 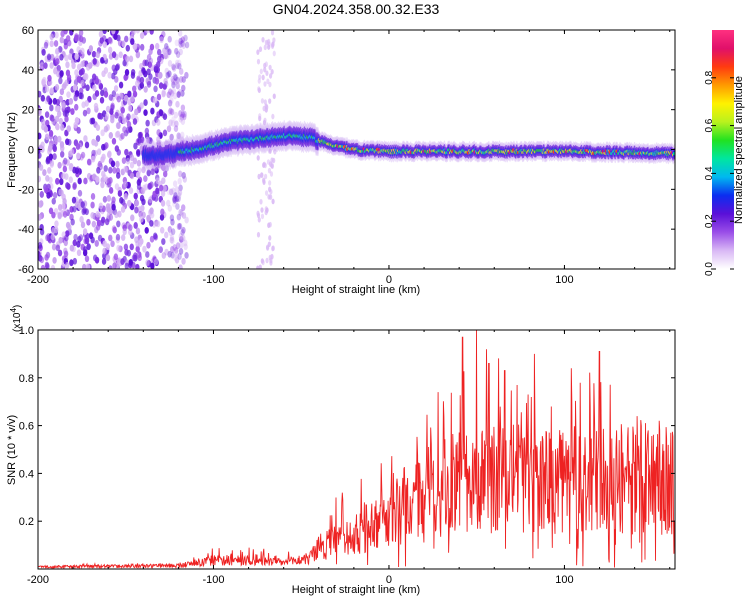 What do you see at coordinates (28, 31) in the screenshot?
I see `spectrogram-ytick-label: 60` at bounding box center [28, 31].